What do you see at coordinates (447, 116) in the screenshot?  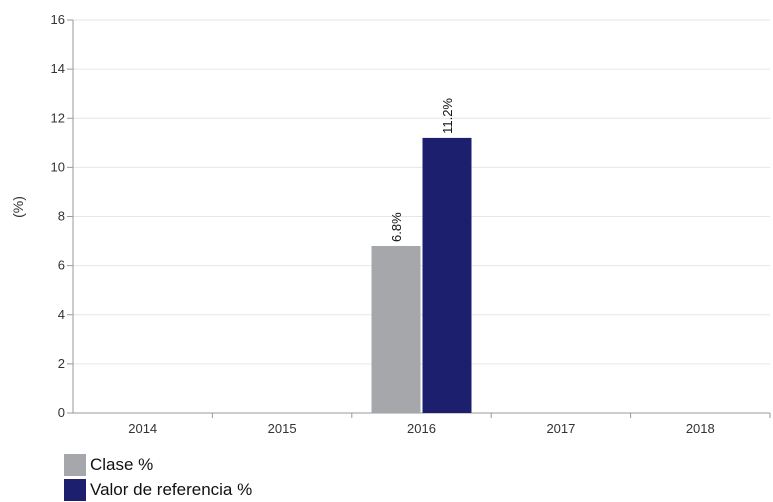 I see `data-label: 11.2%` at bounding box center [447, 116].